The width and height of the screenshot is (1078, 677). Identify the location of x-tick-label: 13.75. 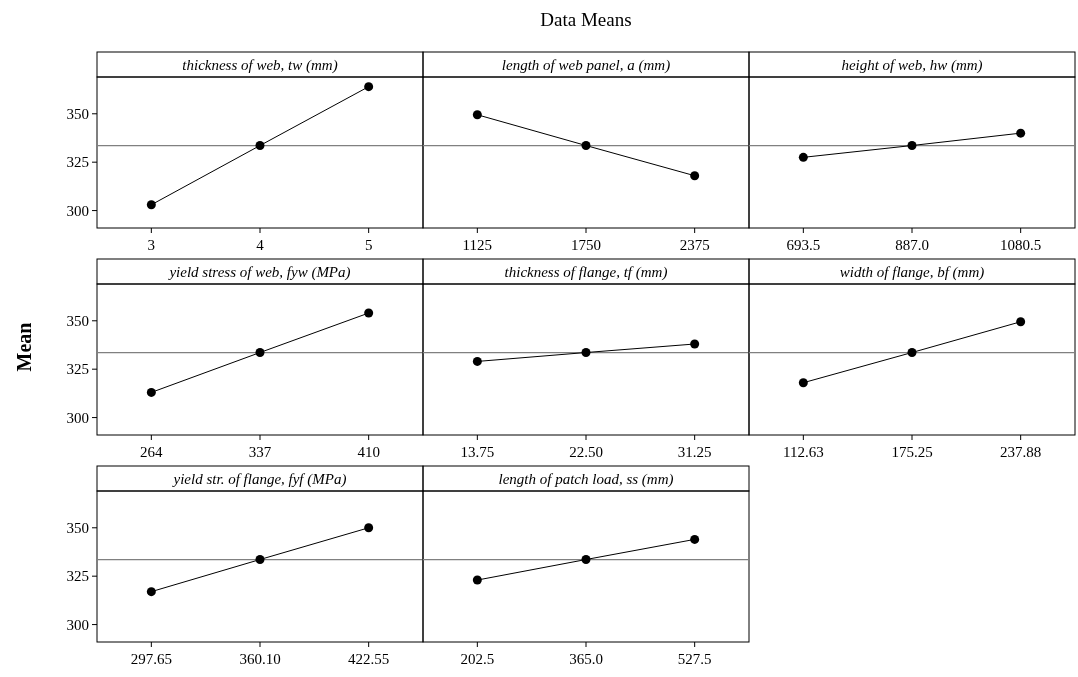
(477, 452).